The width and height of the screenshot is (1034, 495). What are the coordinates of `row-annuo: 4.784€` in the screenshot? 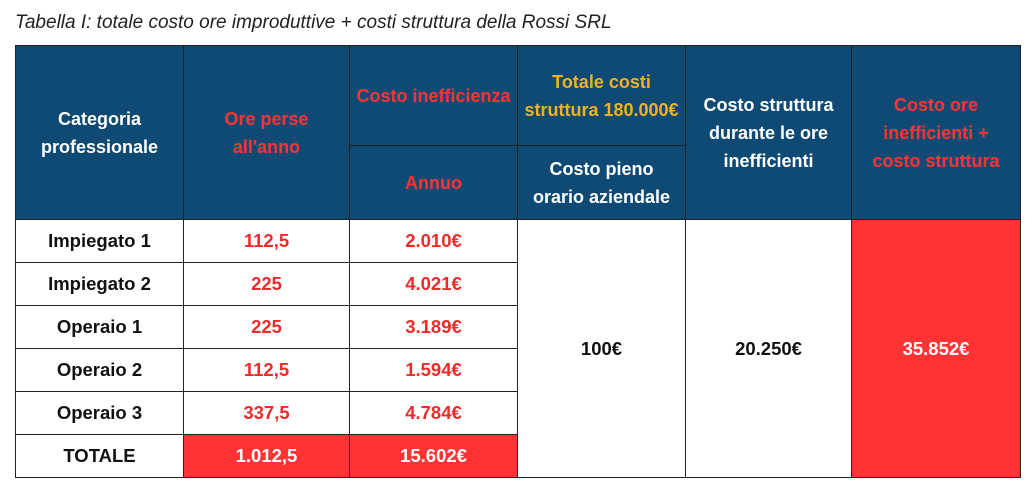 It's located at (433, 413).